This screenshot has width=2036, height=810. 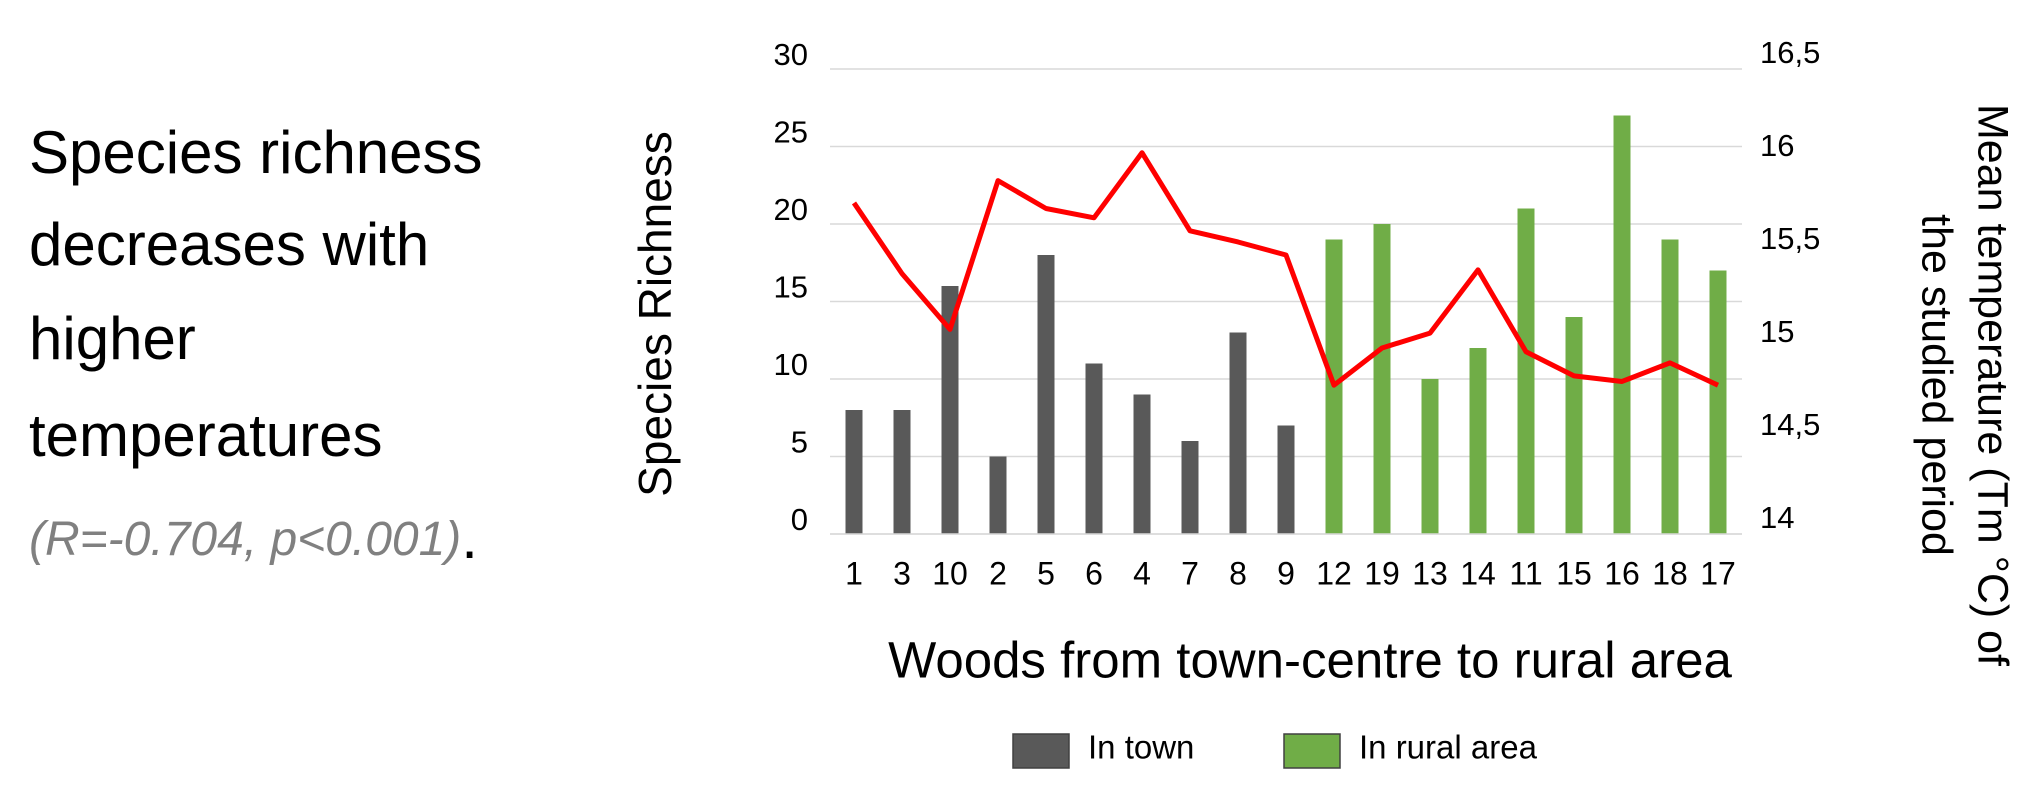 I want to click on y-tick-label: 20, so click(x=791, y=209).